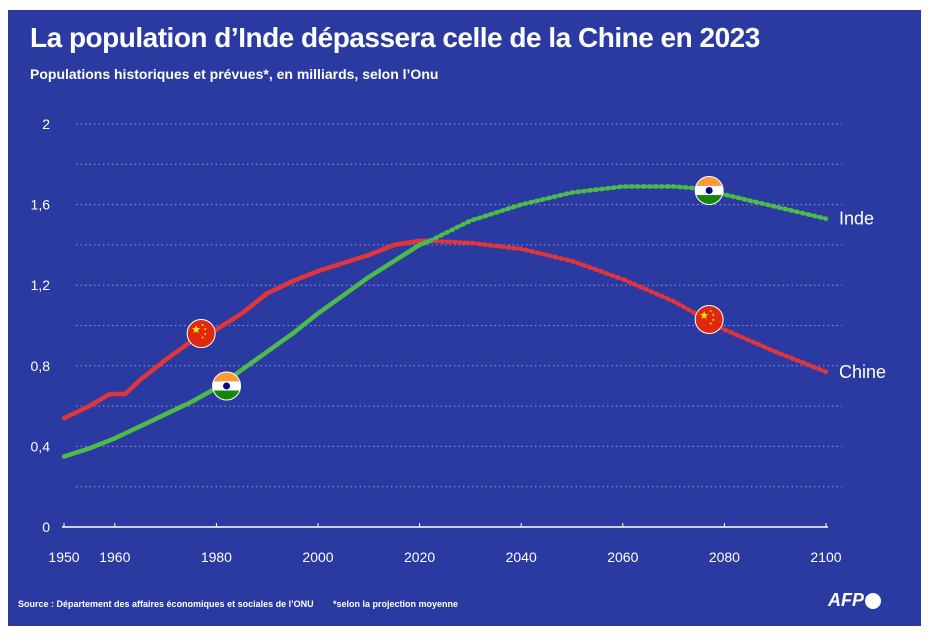 This screenshot has height=643, width=941. I want to click on y-tick-label: 0, so click(46, 527).